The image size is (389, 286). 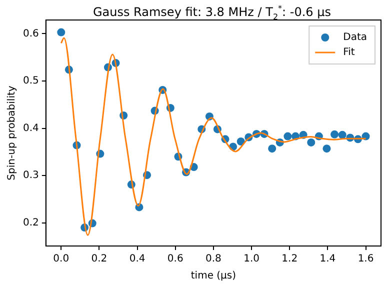 What do you see at coordinates (214, 259) in the screenshot?
I see `x-tick-label: 0.8` at bounding box center [214, 259].